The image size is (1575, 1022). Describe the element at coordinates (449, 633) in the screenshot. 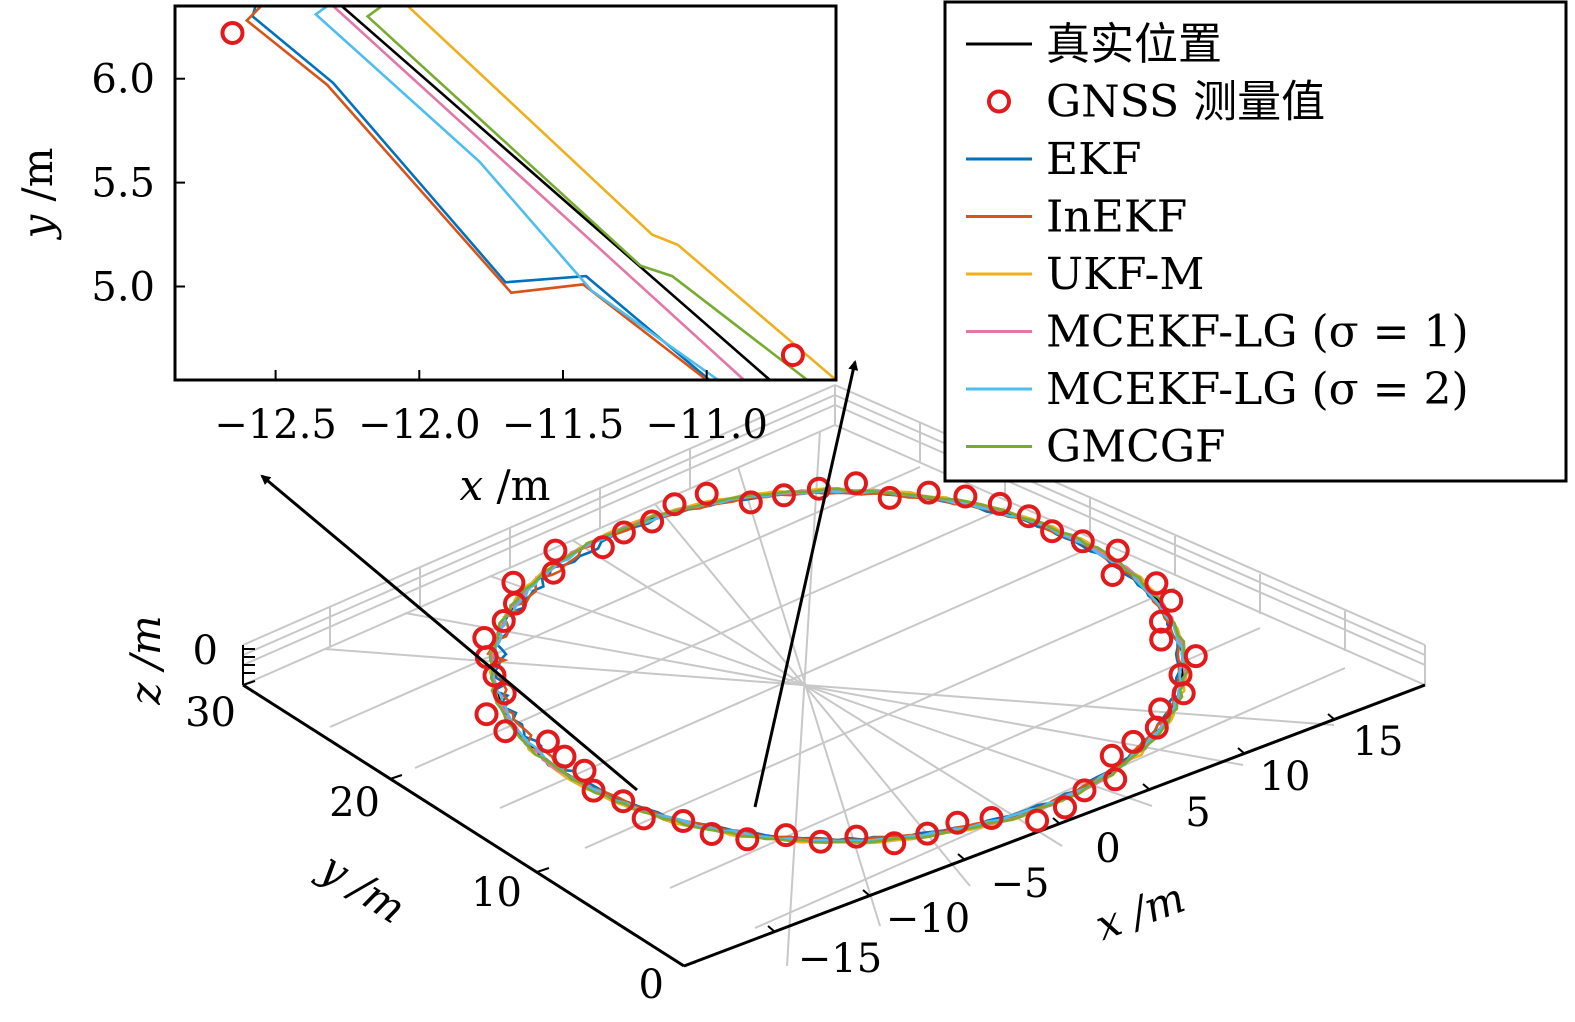

I see `zoom-arrow-left` at that location.